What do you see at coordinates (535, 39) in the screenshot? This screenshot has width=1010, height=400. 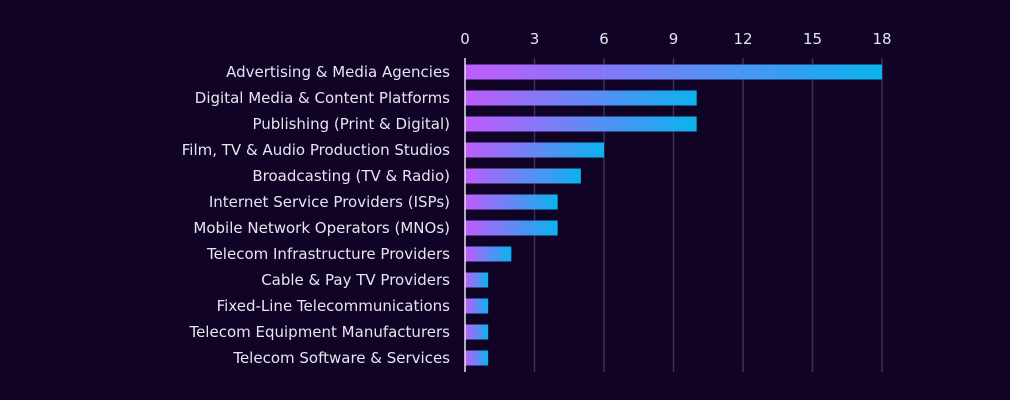 I see `x-tick-label: 3` at bounding box center [535, 39].